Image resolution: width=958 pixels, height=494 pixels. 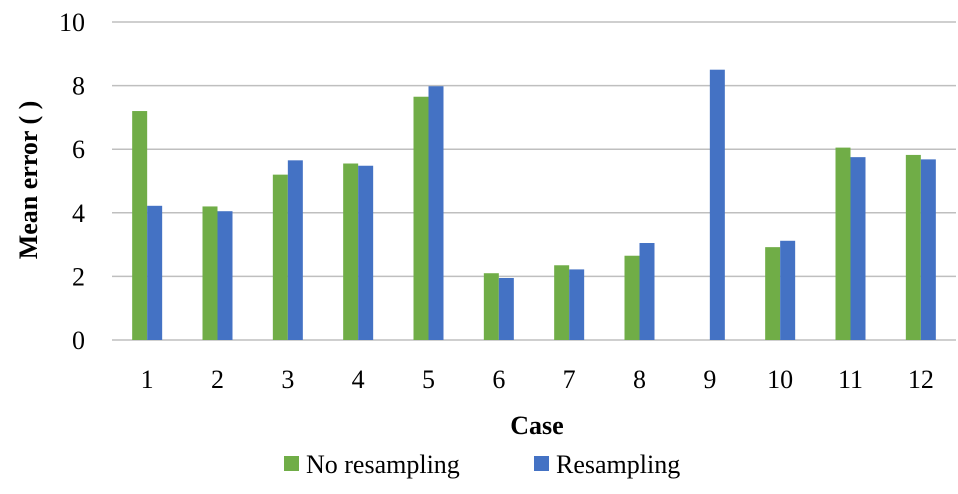 What do you see at coordinates (536, 425) in the screenshot?
I see `x-axis-title: Case` at bounding box center [536, 425].